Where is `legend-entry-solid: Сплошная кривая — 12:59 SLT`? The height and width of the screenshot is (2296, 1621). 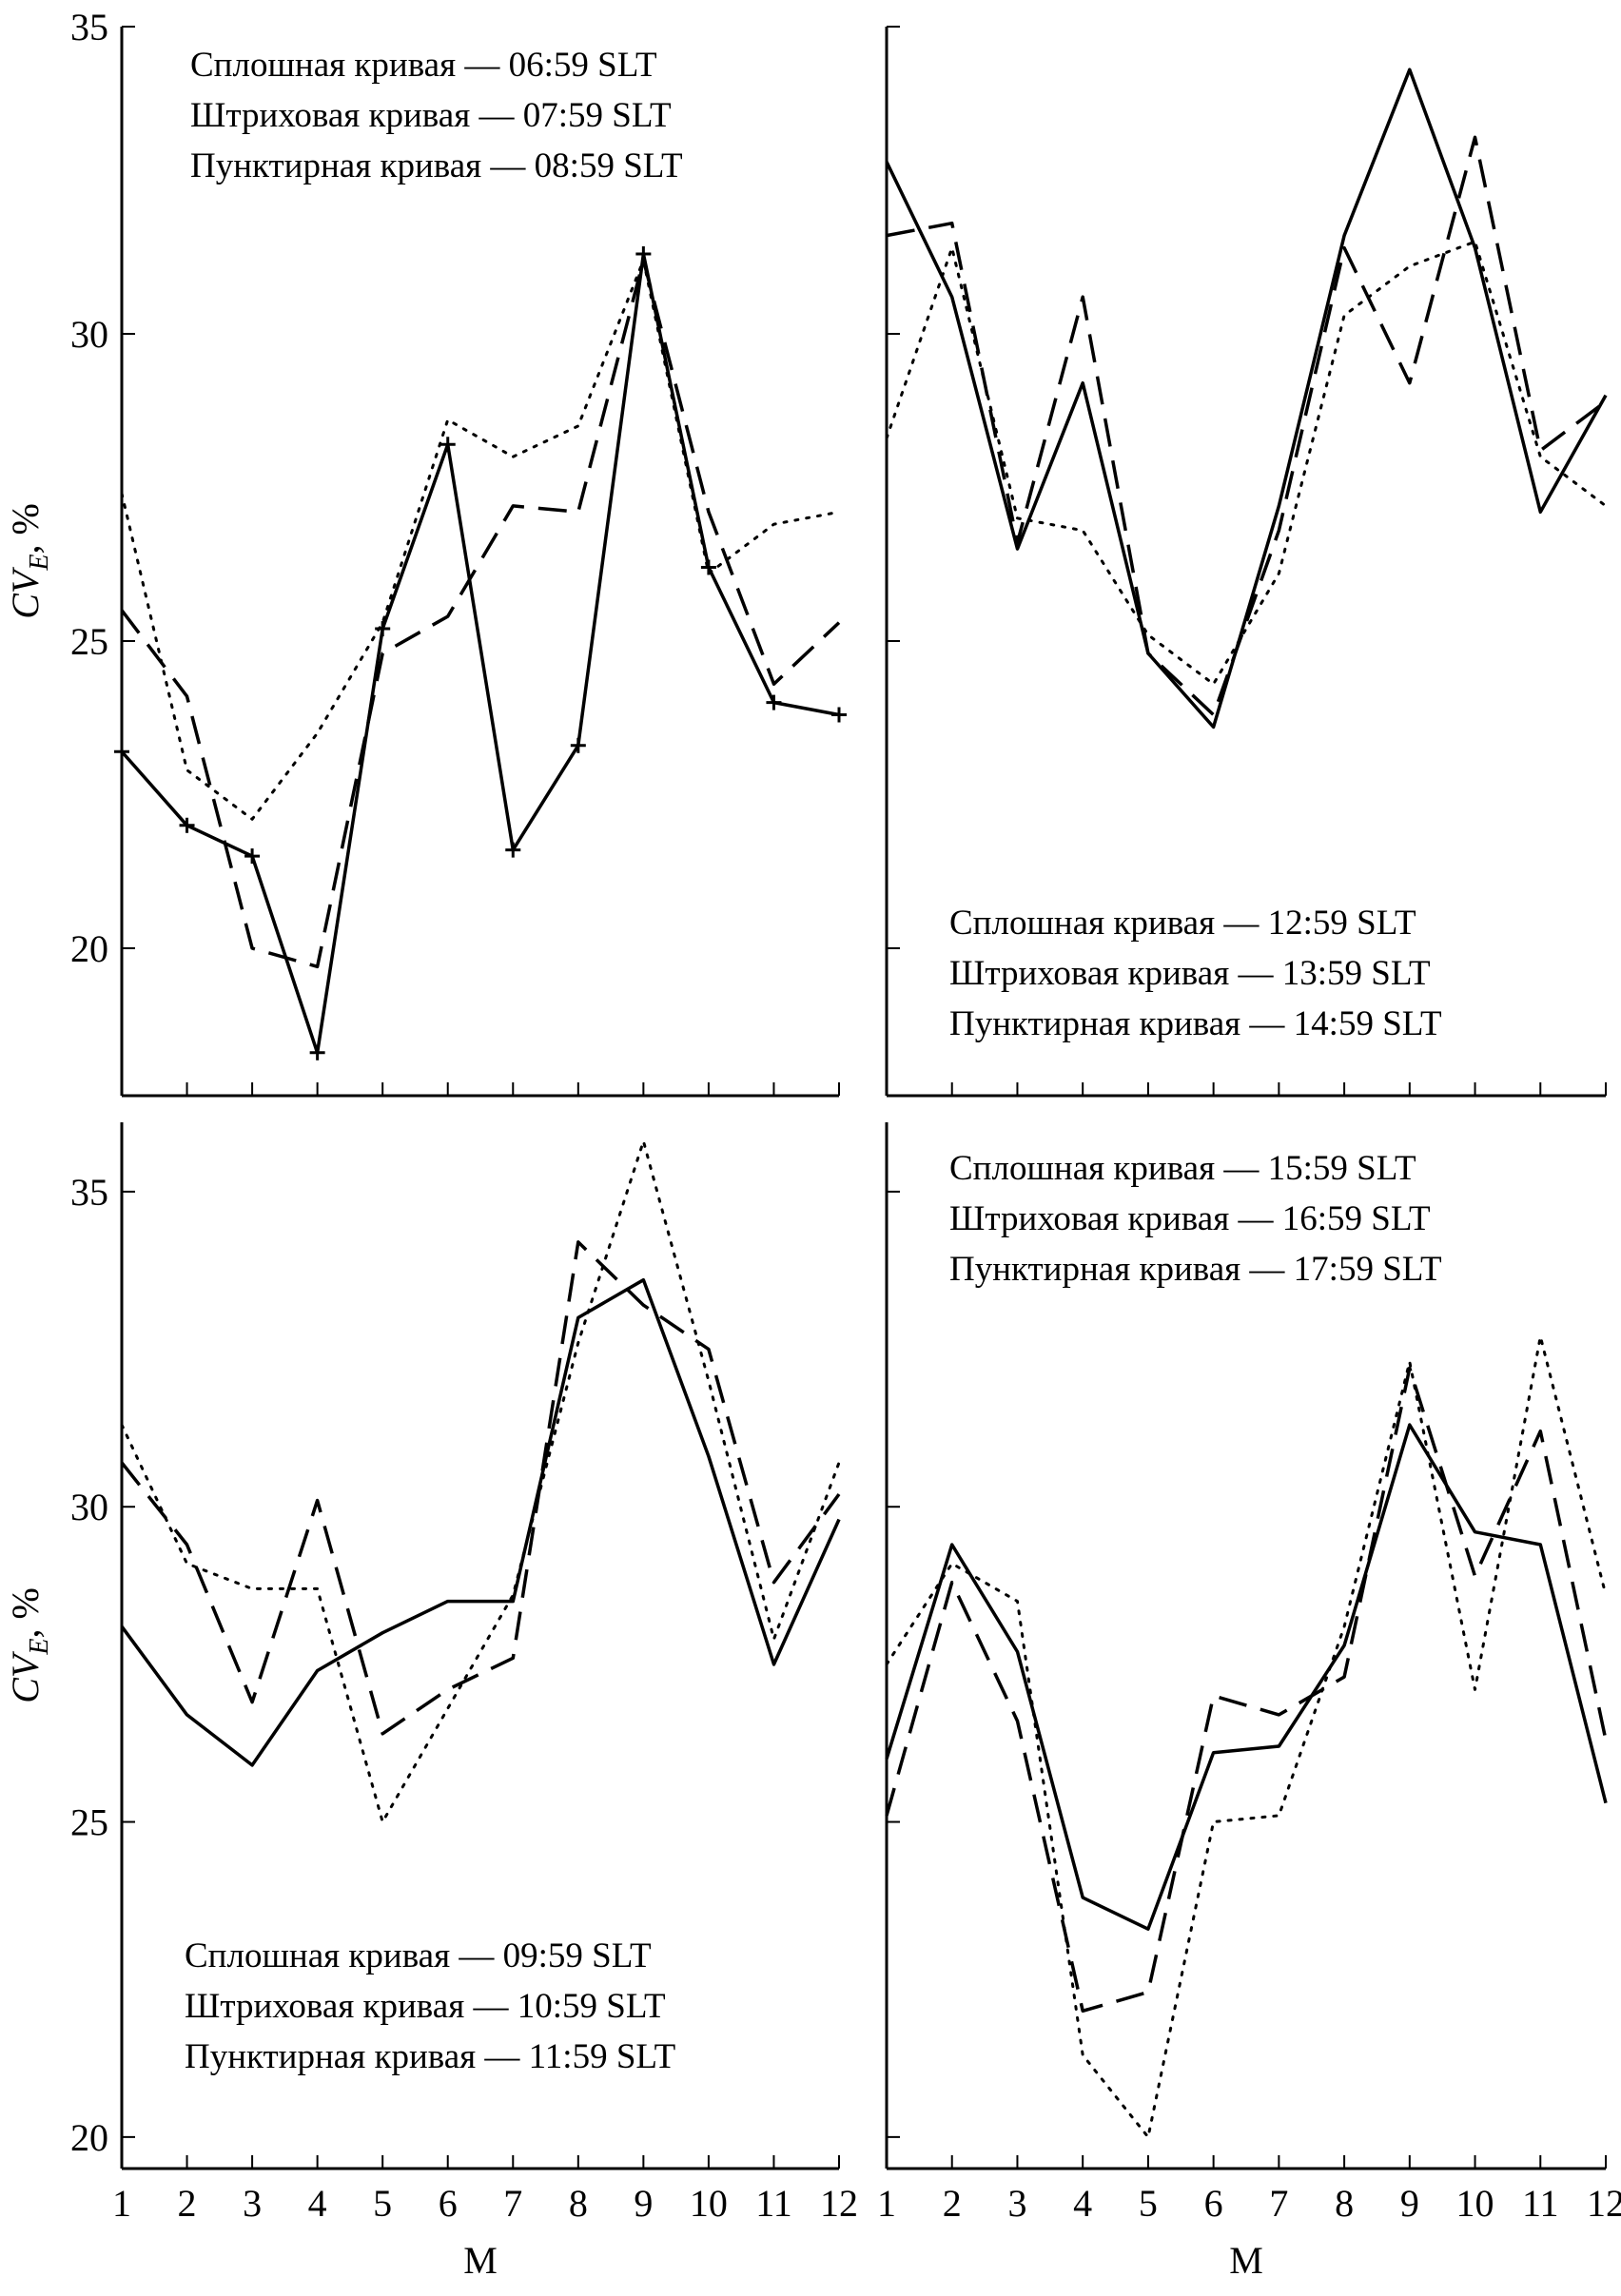
legend-entry-solid: Сплошная кривая — 12:59 SLT is located at coordinates (1182, 924).